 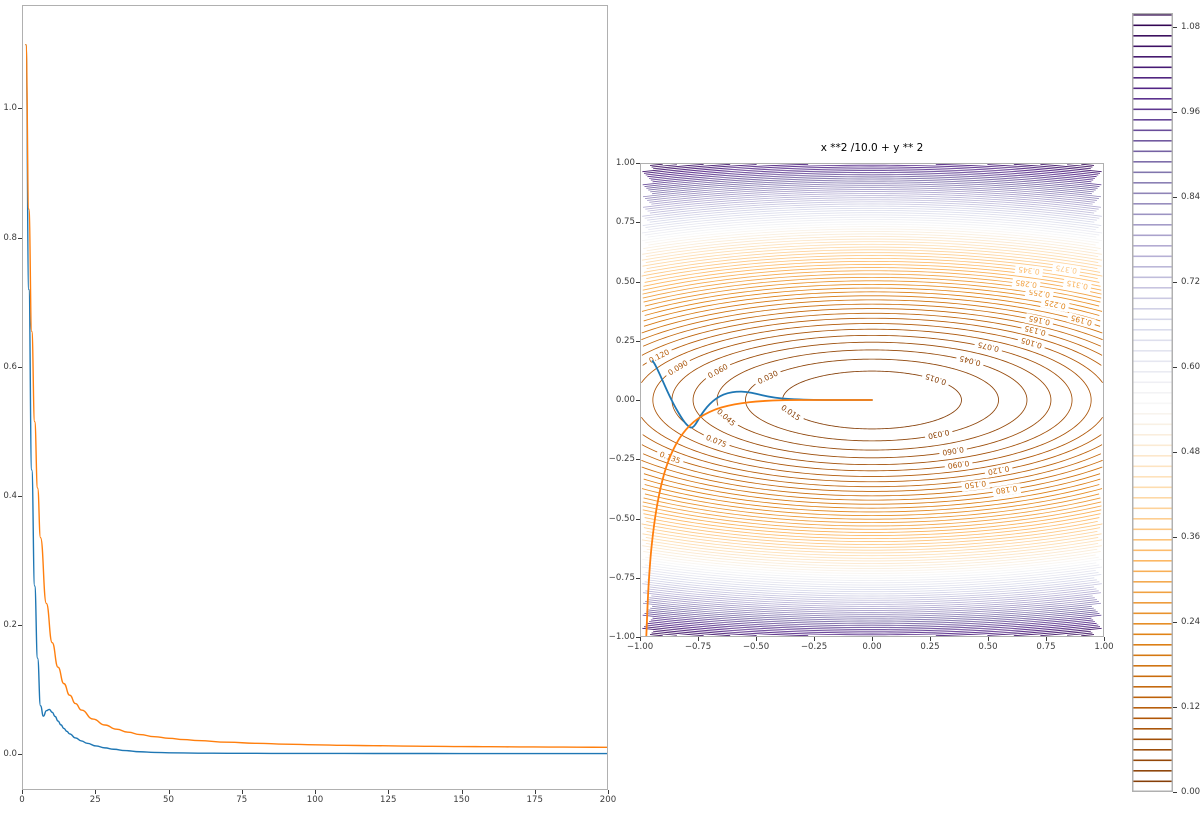 I want to click on svg-text: 0.090, so click(x=677, y=367).